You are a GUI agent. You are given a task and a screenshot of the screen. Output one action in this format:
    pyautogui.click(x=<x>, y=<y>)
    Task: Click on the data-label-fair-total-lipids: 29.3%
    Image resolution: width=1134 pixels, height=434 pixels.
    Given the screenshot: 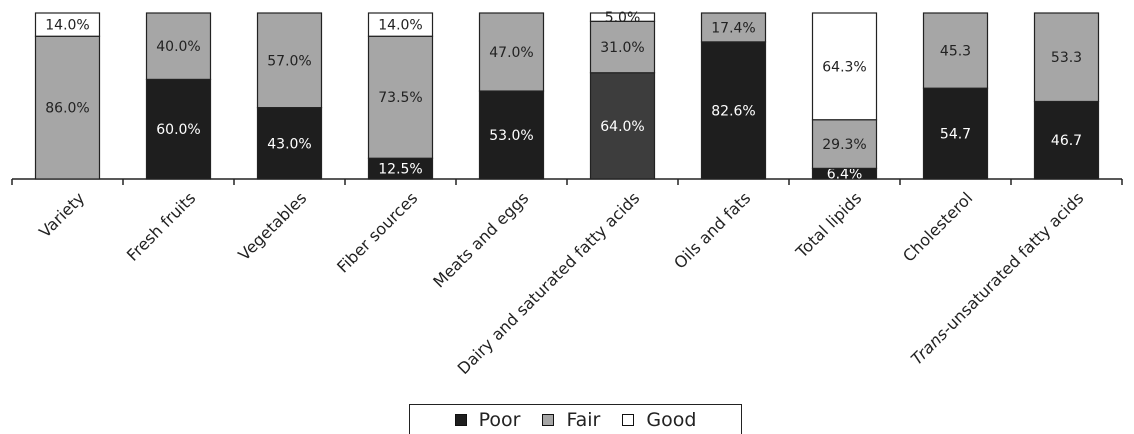 What is the action you would take?
    pyautogui.click(x=844, y=145)
    